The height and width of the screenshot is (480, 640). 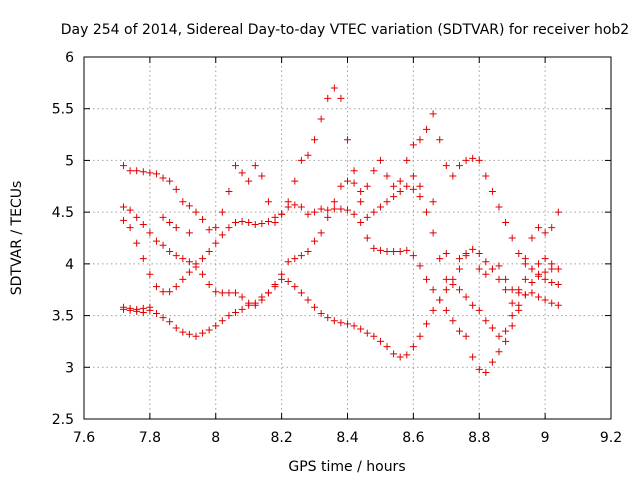 What do you see at coordinates (545, 438) in the screenshot?
I see `x-tick-label: 9` at bounding box center [545, 438].